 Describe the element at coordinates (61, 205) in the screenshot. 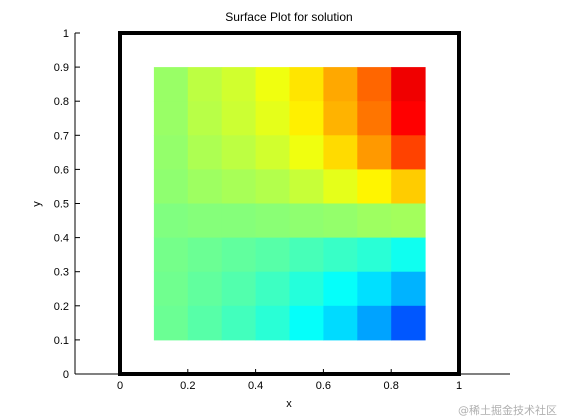

I see `y-tick-label: 0.5` at that location.